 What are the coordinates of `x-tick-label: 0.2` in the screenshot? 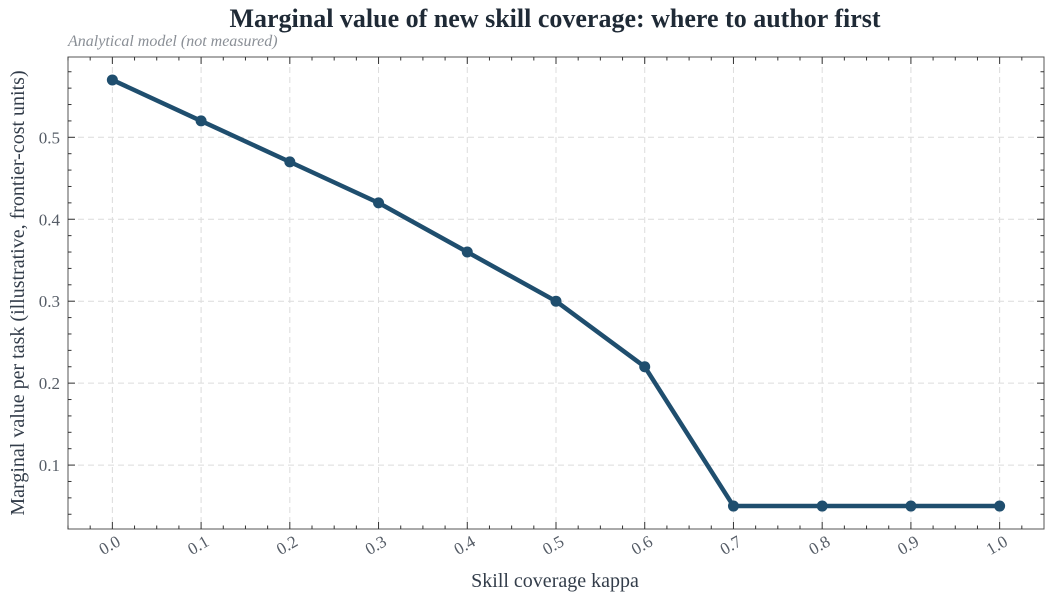 It's located at (287, 545).